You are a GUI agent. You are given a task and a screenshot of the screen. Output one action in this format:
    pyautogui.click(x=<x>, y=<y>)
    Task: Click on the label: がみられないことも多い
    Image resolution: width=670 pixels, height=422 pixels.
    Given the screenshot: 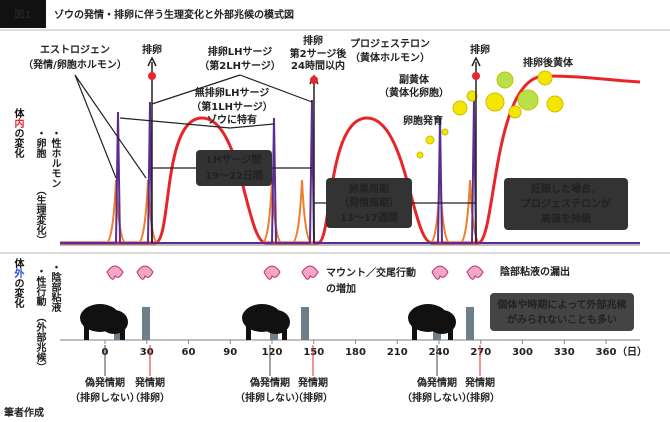 What is the action you would take?
    pyautogui.click(x=562, y=319)
    